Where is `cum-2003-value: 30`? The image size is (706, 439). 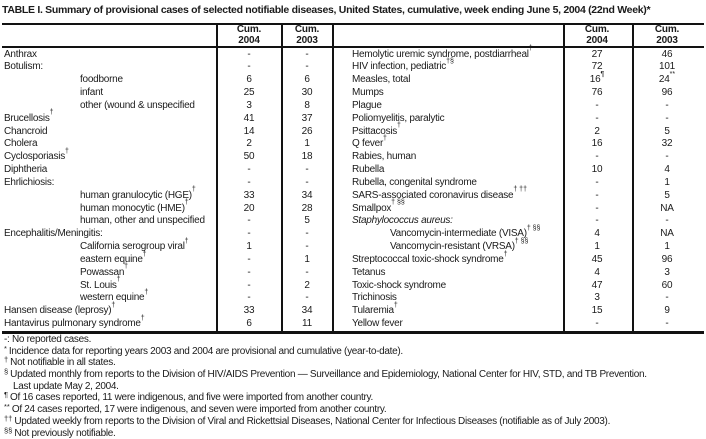 cum-2003-value: 30 is located at coordinates (307, 93).